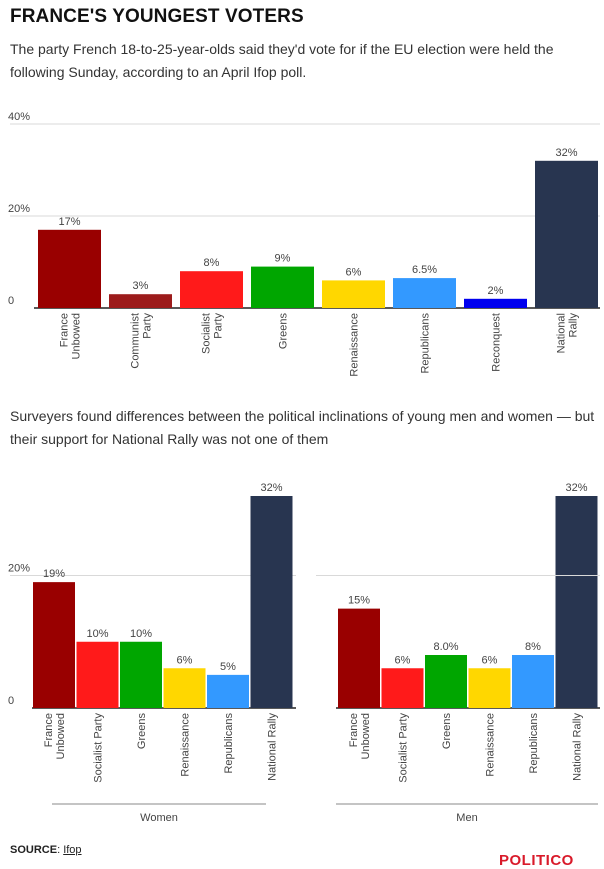 The height and width of the screenshot is (869, 604). I want to click on category-label: Communist Party, so click(142, 341).